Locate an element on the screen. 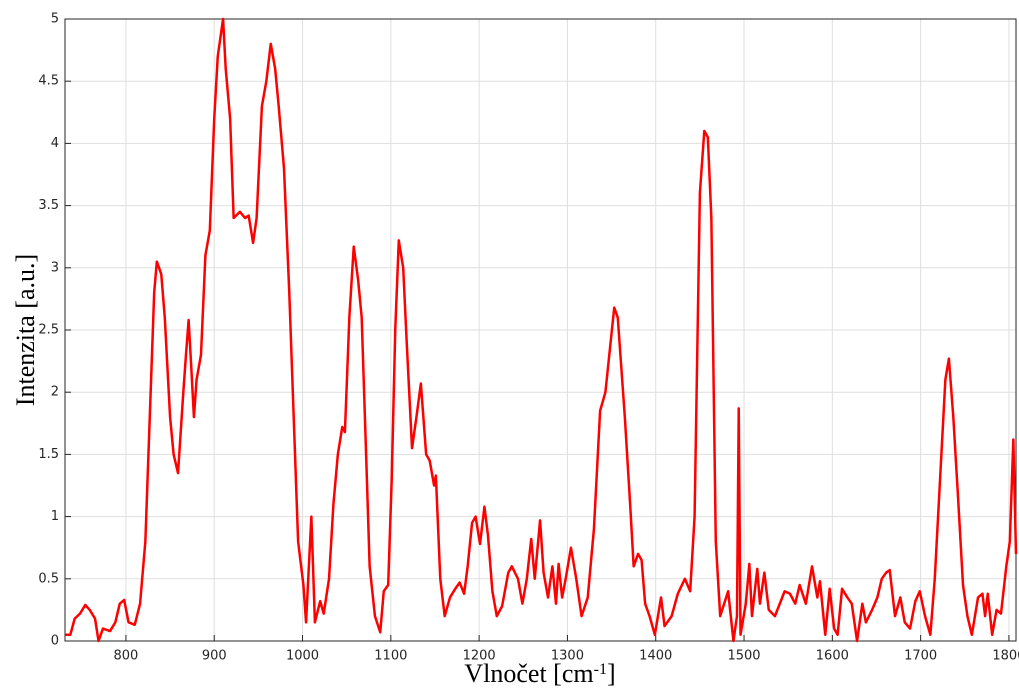 Image resolution: width=1019 pixels, height=693 pixels. x-tick-label: 1200 is located at coordinates (479, 656).